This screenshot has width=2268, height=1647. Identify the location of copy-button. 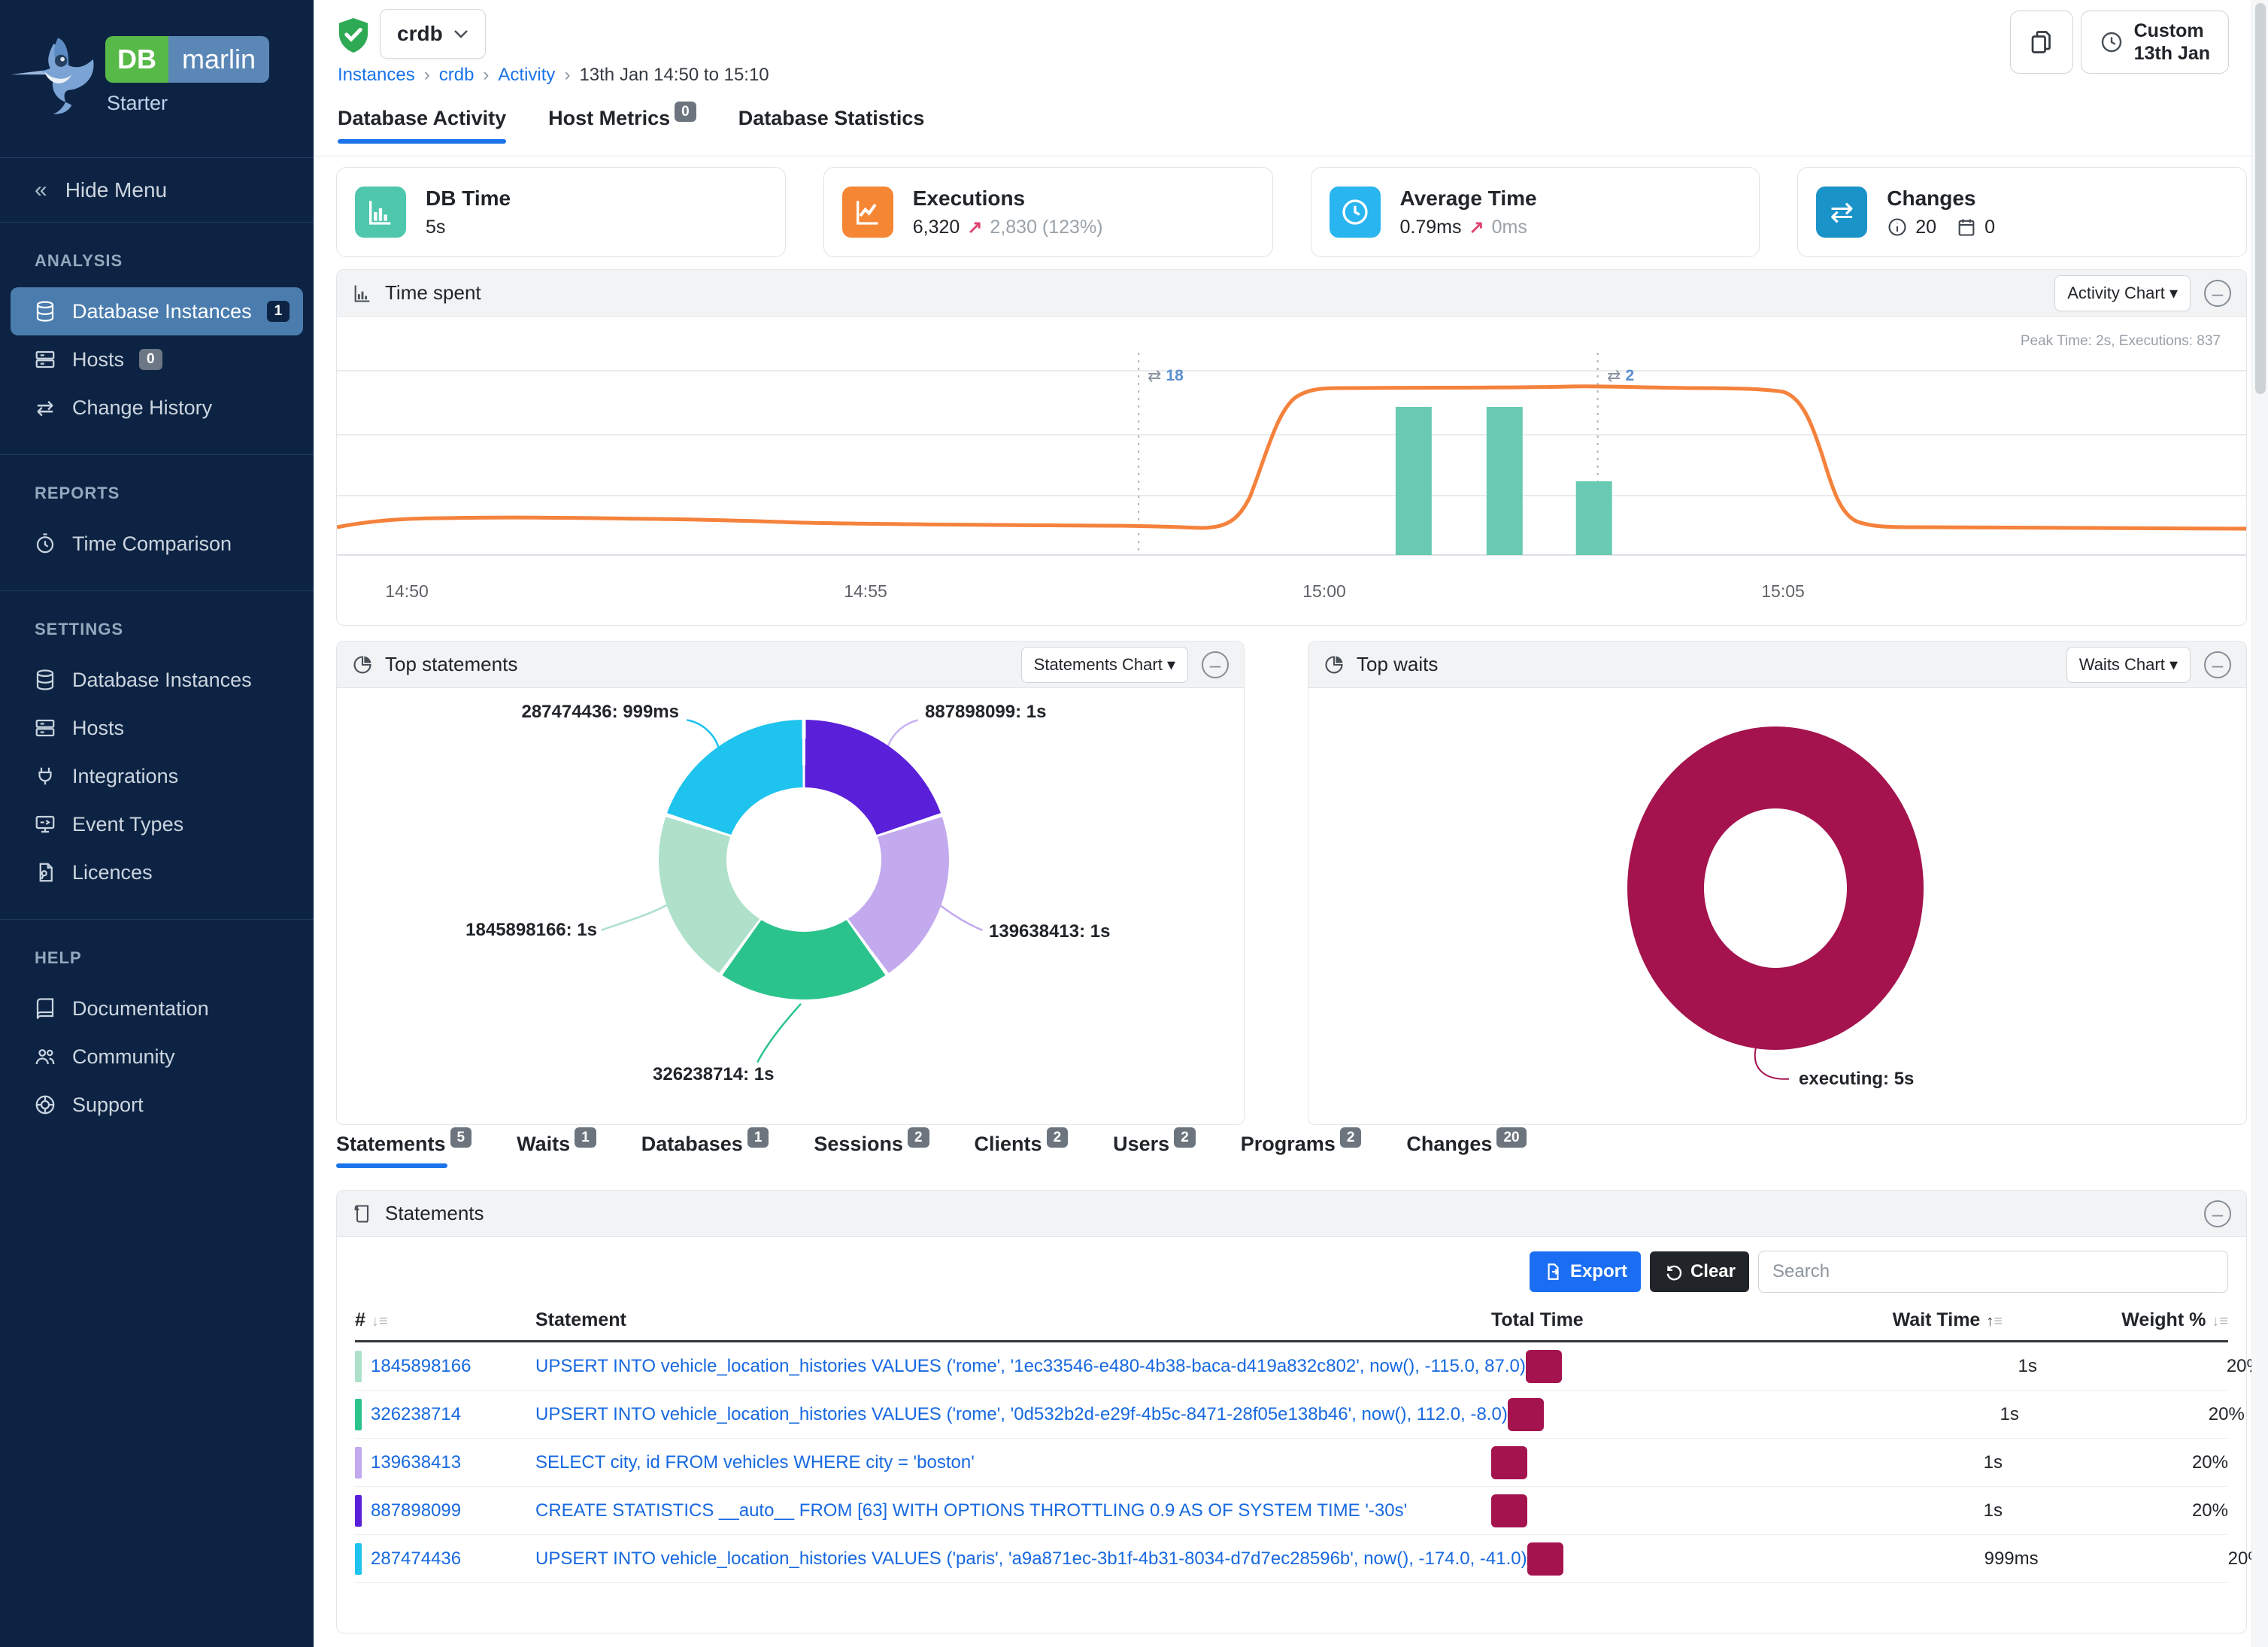
(2041, 42).